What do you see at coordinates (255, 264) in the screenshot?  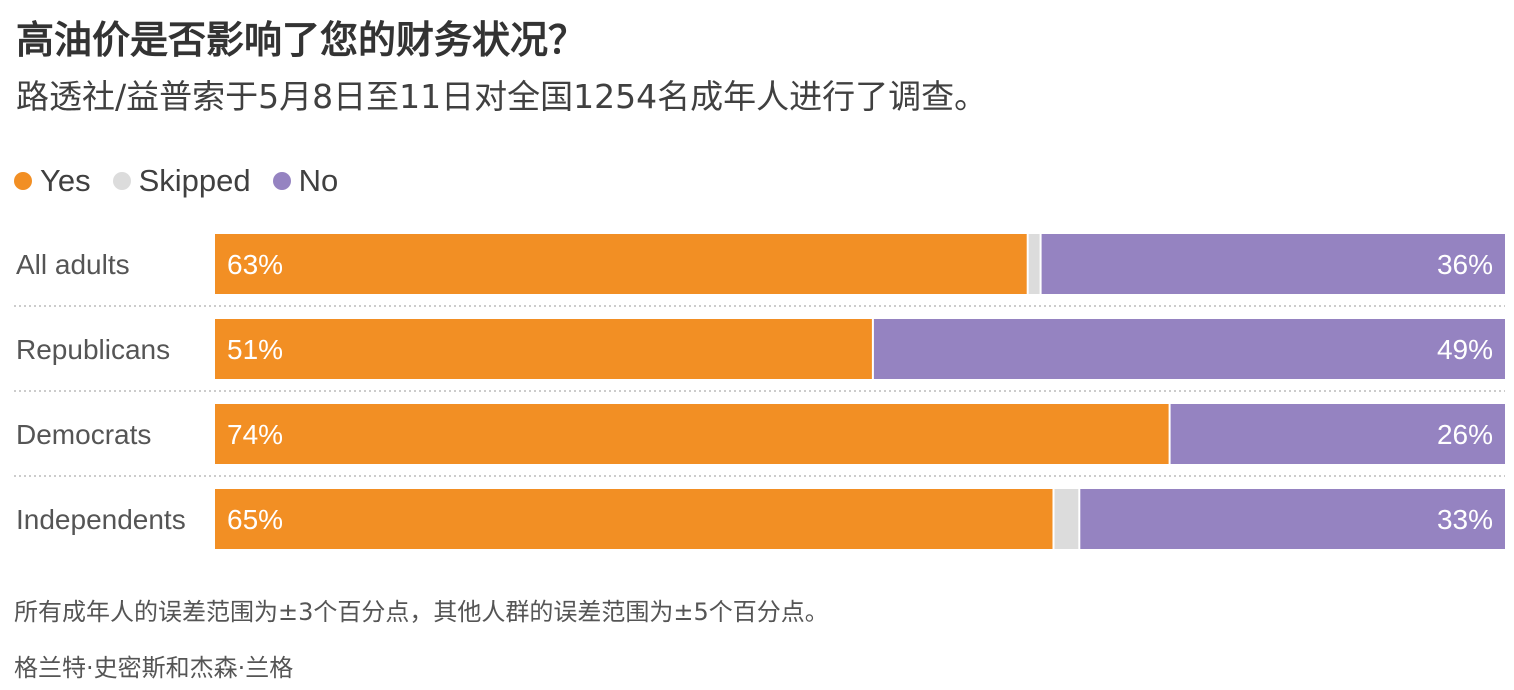 I see `data-label-yes-all-adults: 63%` at bounding box center [255, 264].